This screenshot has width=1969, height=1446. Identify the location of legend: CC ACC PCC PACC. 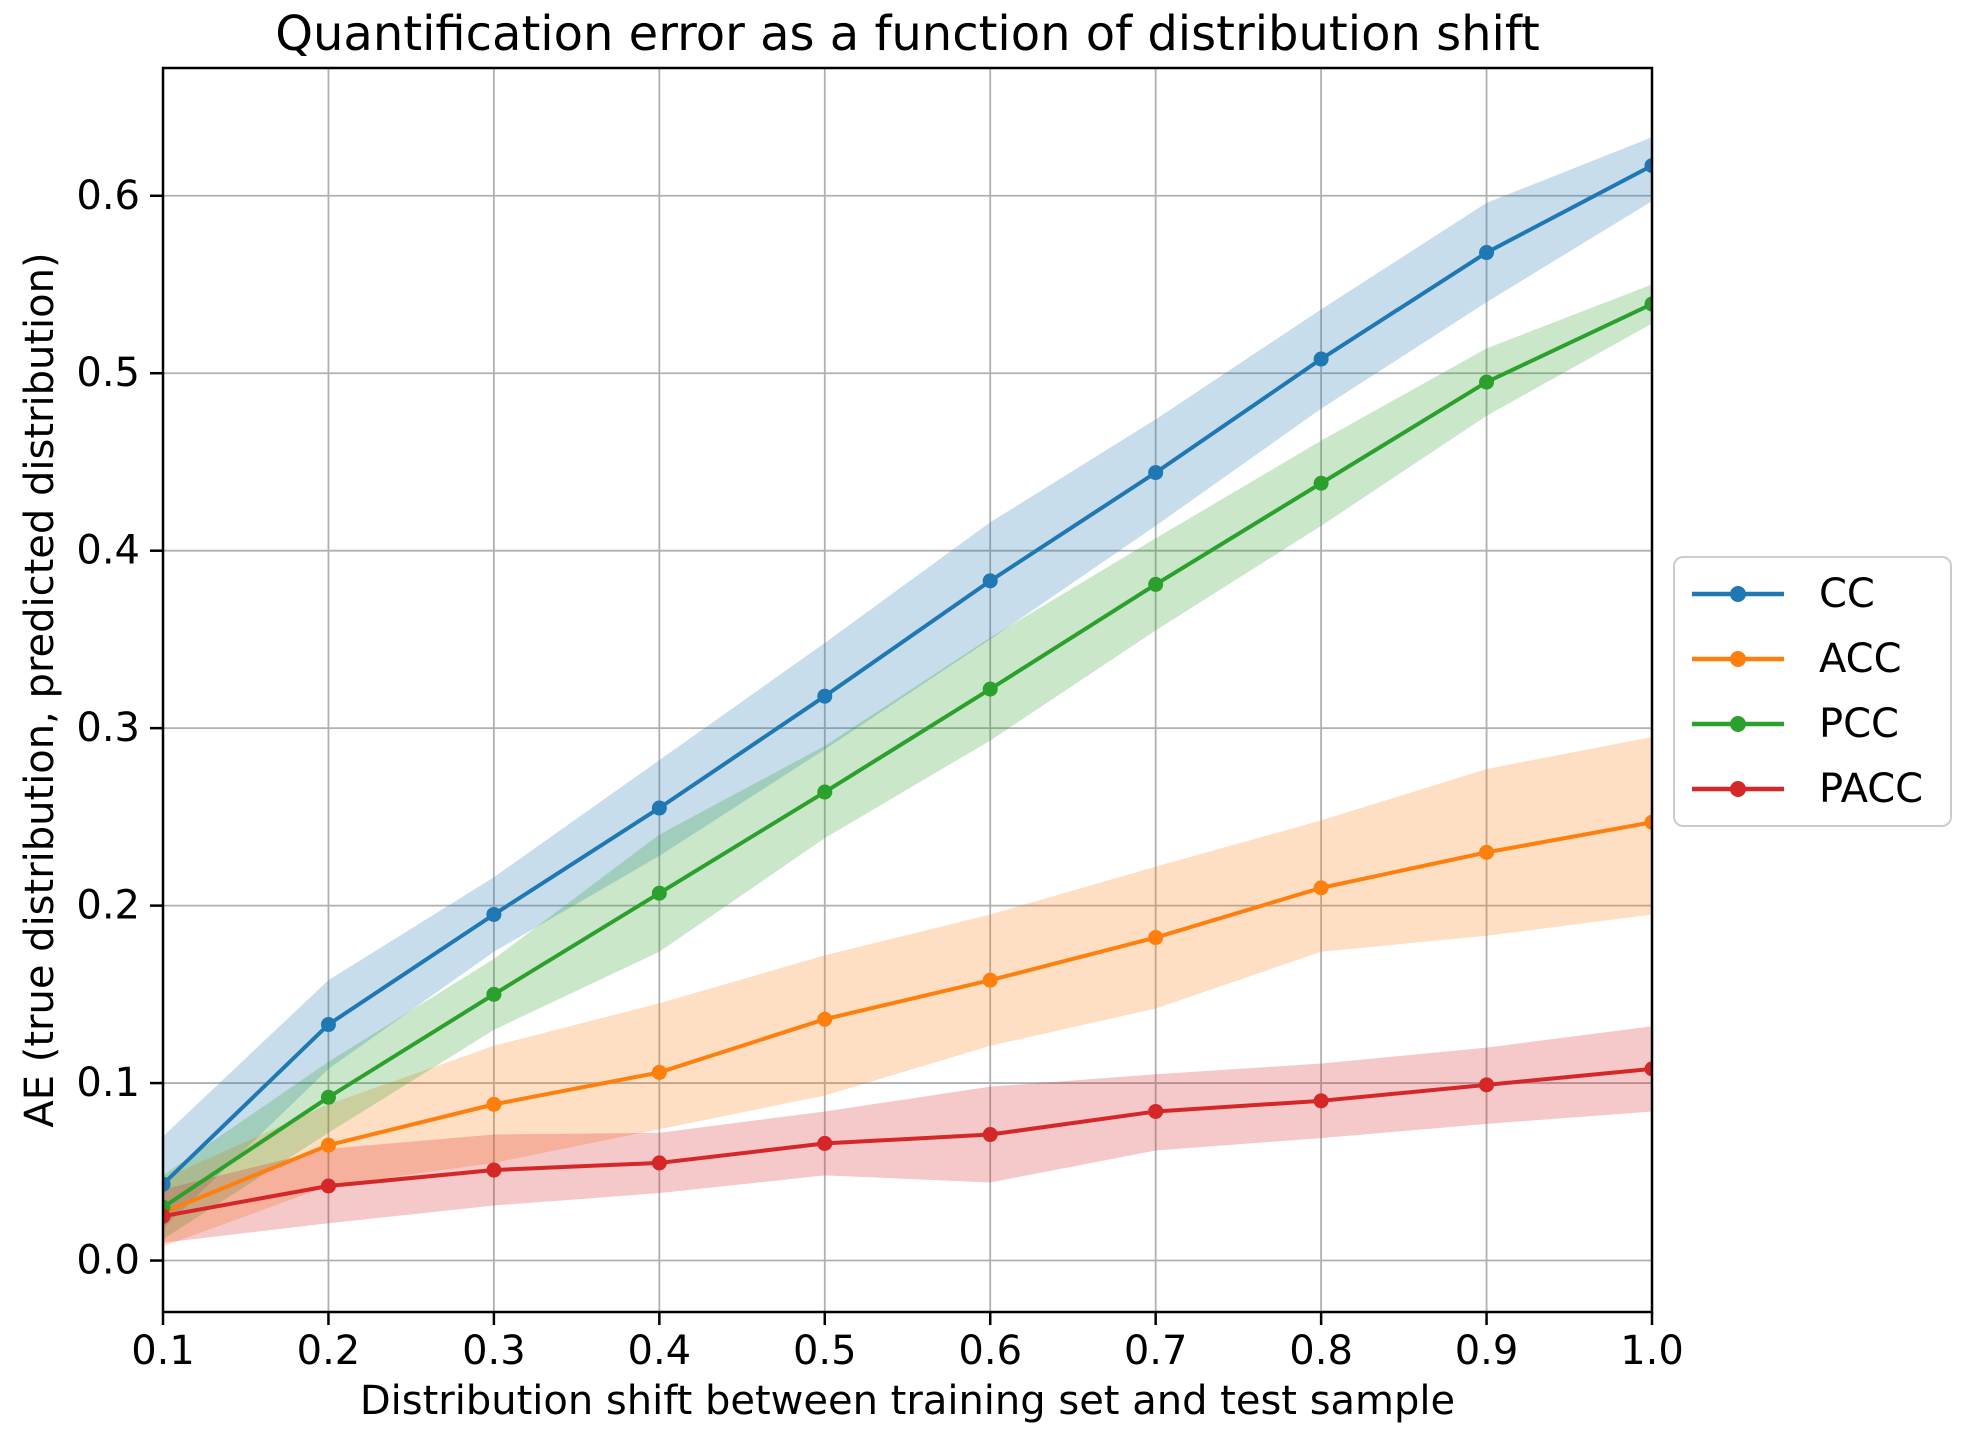
(1812, 691).